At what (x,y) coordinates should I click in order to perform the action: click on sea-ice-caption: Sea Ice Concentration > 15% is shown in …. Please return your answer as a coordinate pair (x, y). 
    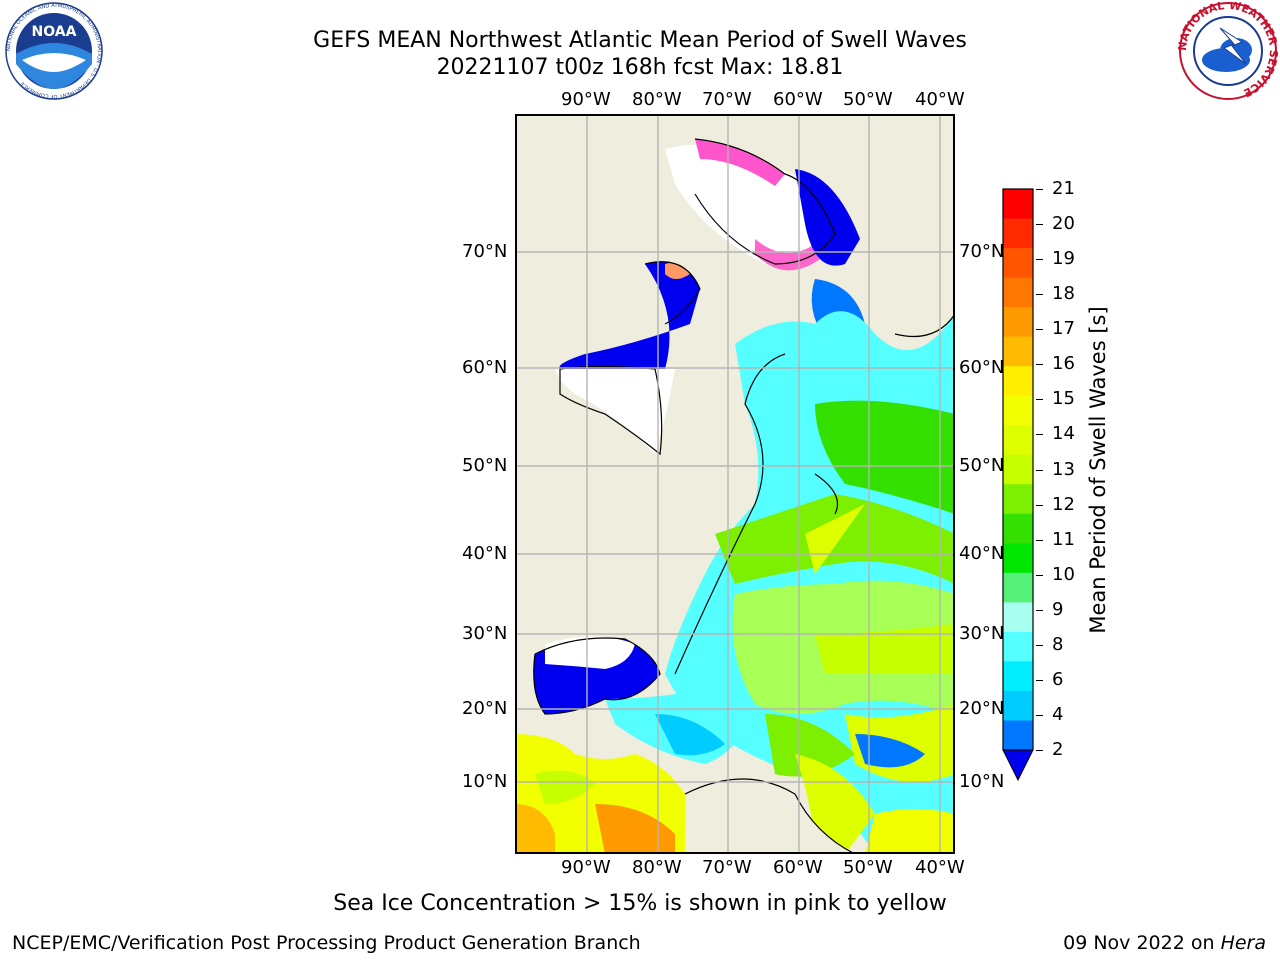
    Looking at the image, I should click on (640, 903).